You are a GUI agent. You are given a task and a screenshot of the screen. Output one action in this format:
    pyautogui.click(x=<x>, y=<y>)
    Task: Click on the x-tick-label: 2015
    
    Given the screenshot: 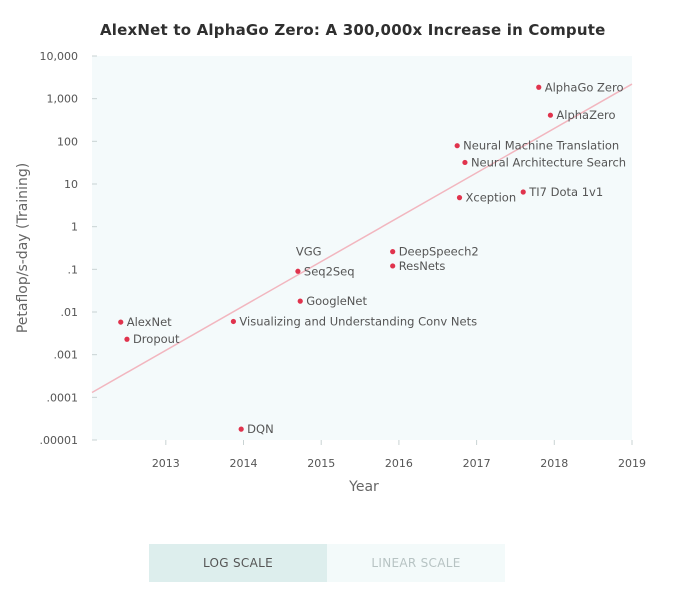 What is the action you would take?
    pyautogui.click(x=321, y=463)
    